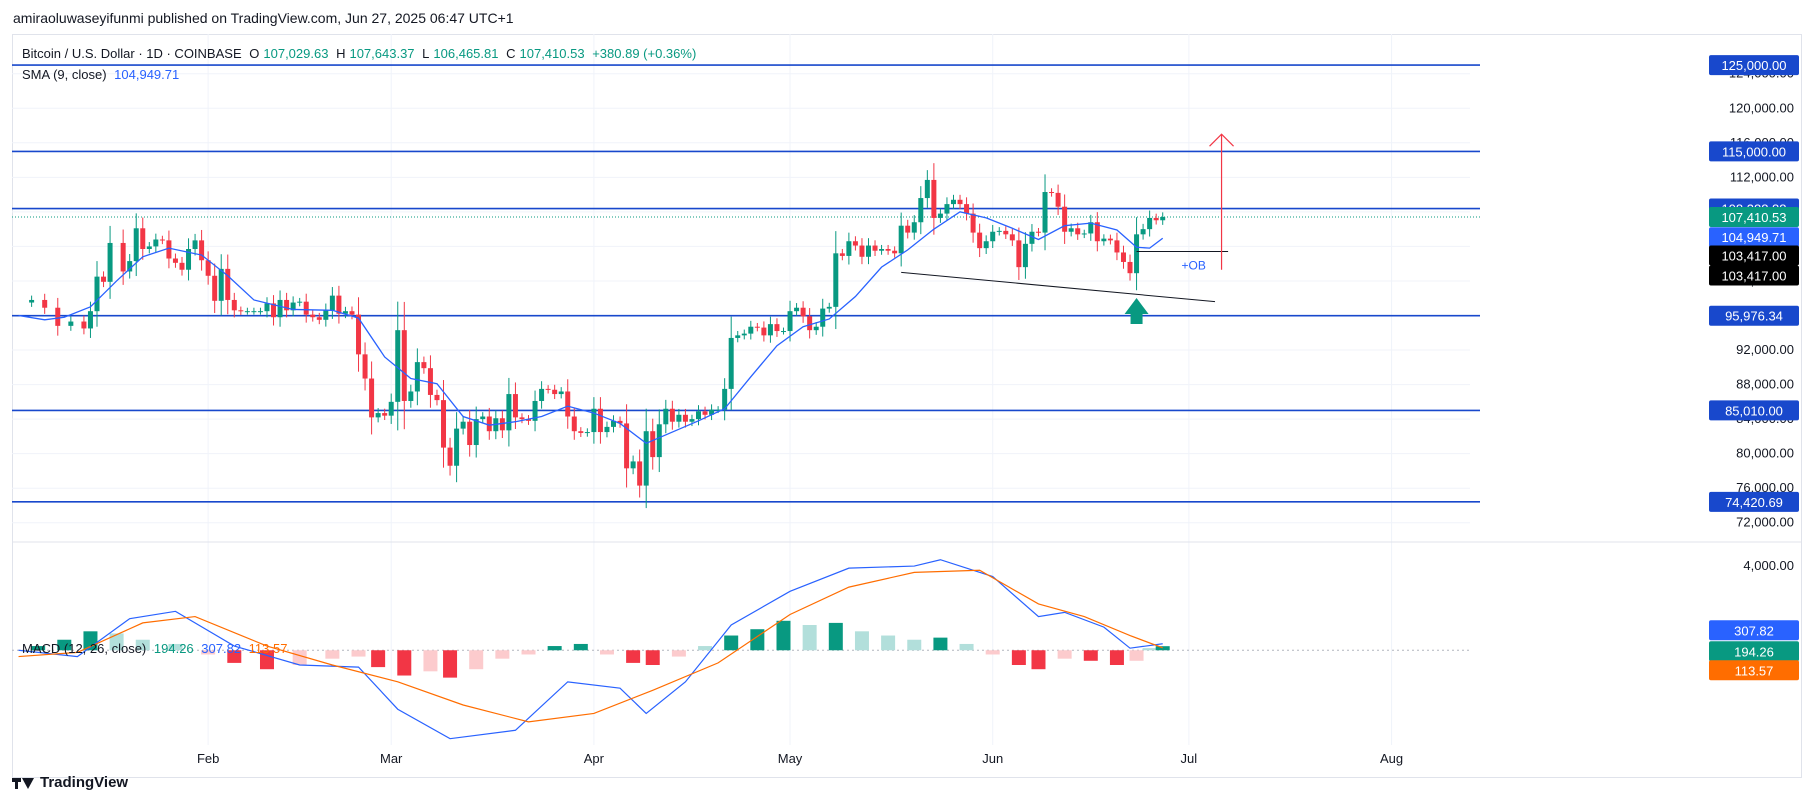  Describe the element at coordinates (1765, 384) in the screenshot. I see `price-tick-label: 88,000.00` at that location.